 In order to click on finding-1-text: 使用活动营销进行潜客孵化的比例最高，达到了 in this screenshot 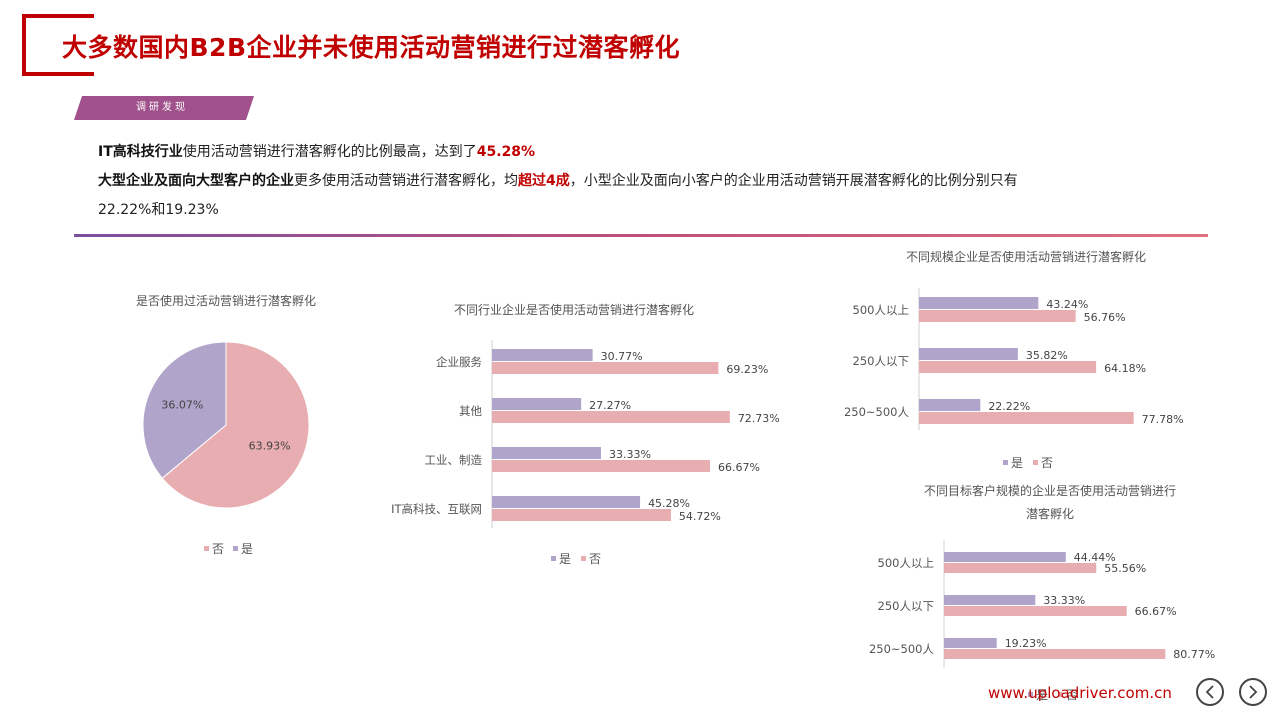, I will do `click(329, 152)`.